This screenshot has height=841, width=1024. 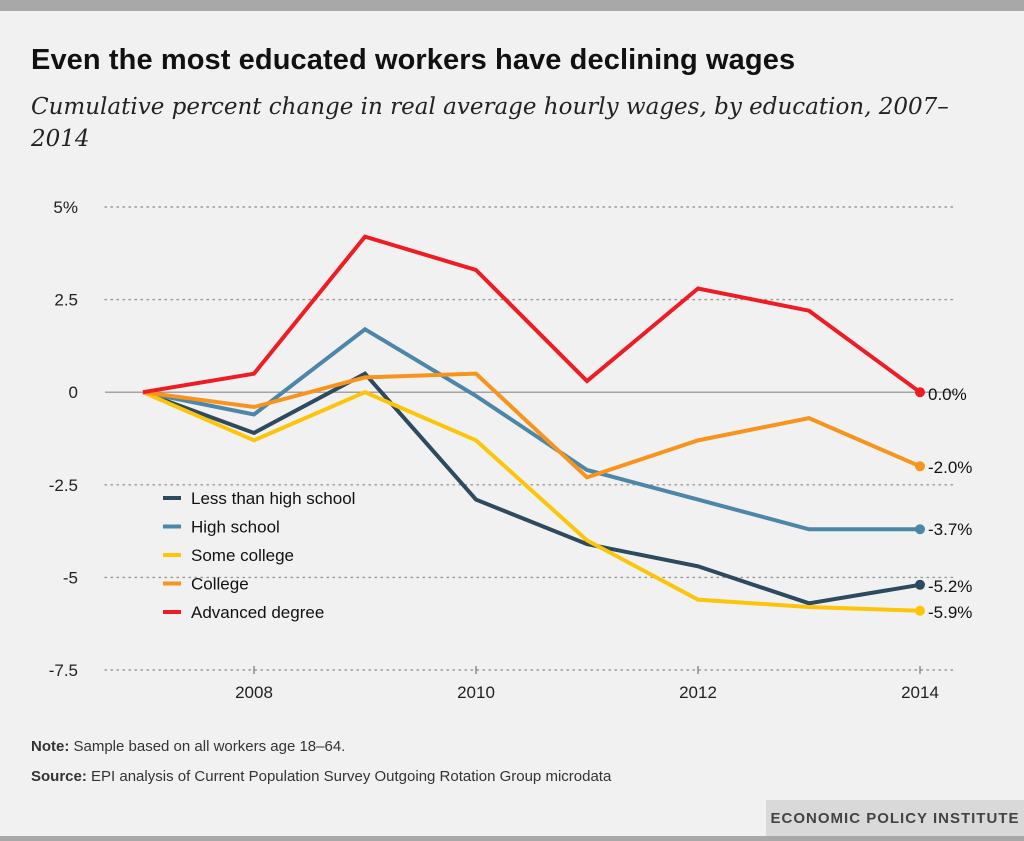 What do you see at coordinates (273, 498) in the screenshot?
I see `legend-label: Less than high school` at bounding box center [273, 498].